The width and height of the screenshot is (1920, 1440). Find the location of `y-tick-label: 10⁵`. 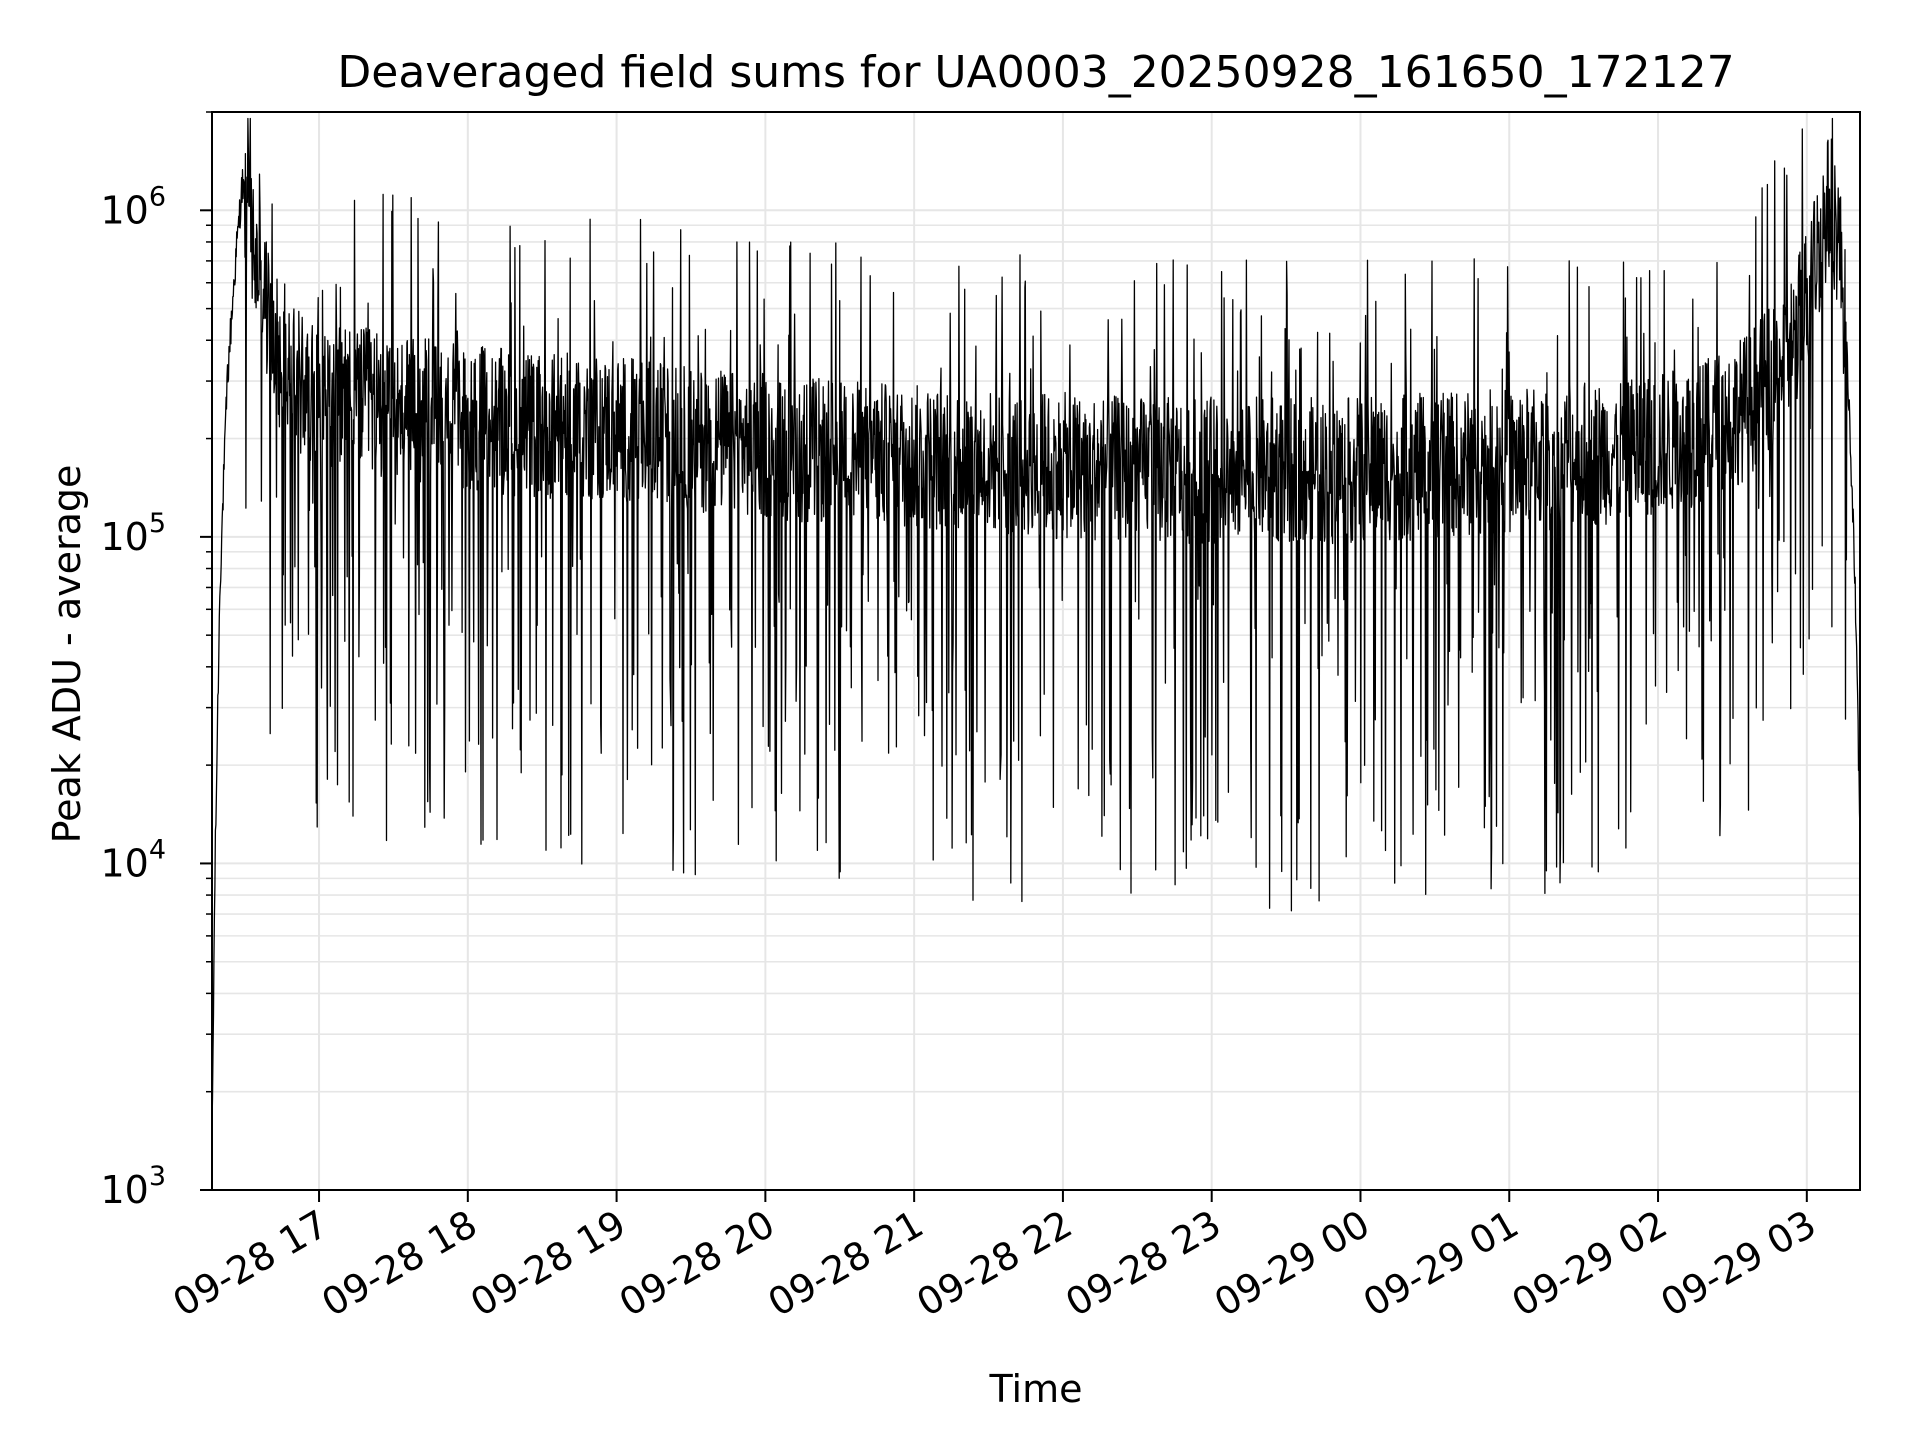

y-tick-label: 10⁵ is located at coordinates (133, 533).